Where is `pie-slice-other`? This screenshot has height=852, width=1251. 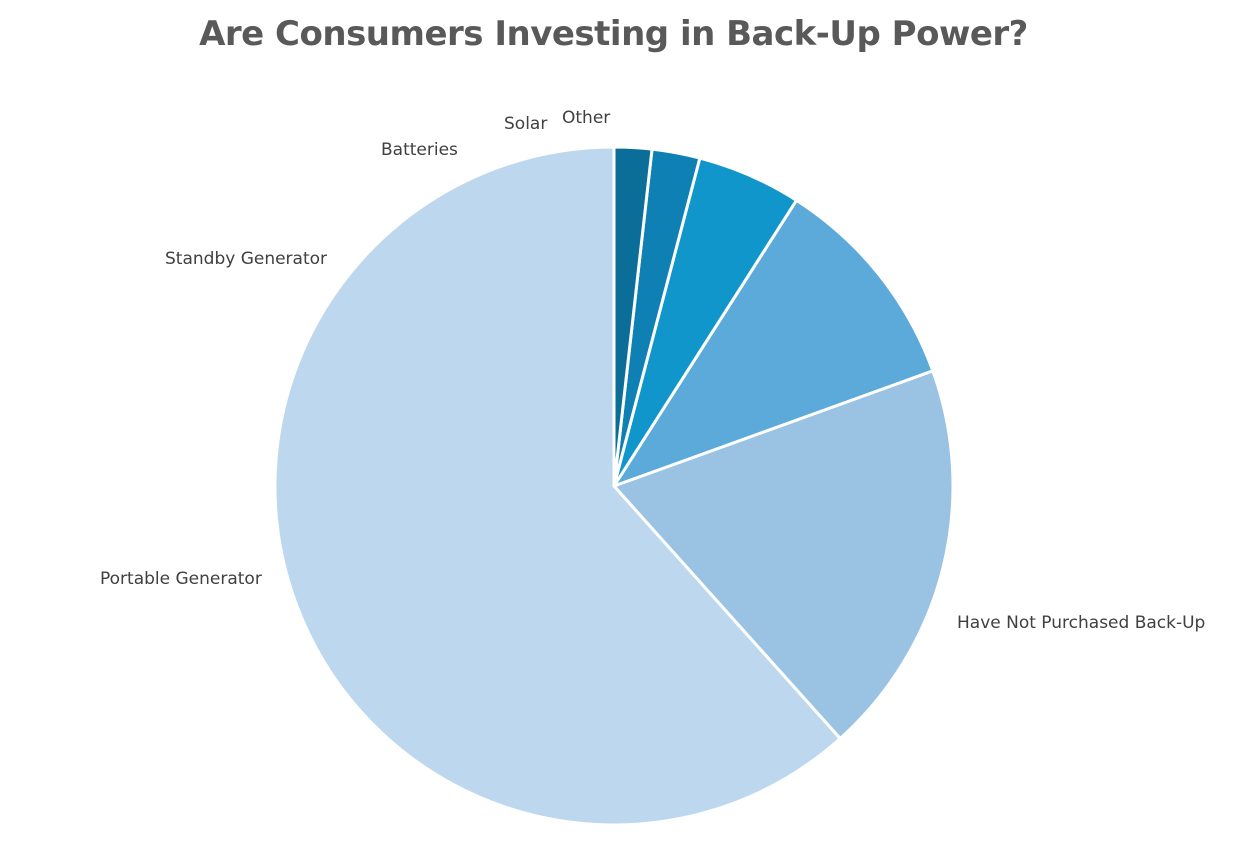
pie-slice-other is located at coordinates (633, 316).